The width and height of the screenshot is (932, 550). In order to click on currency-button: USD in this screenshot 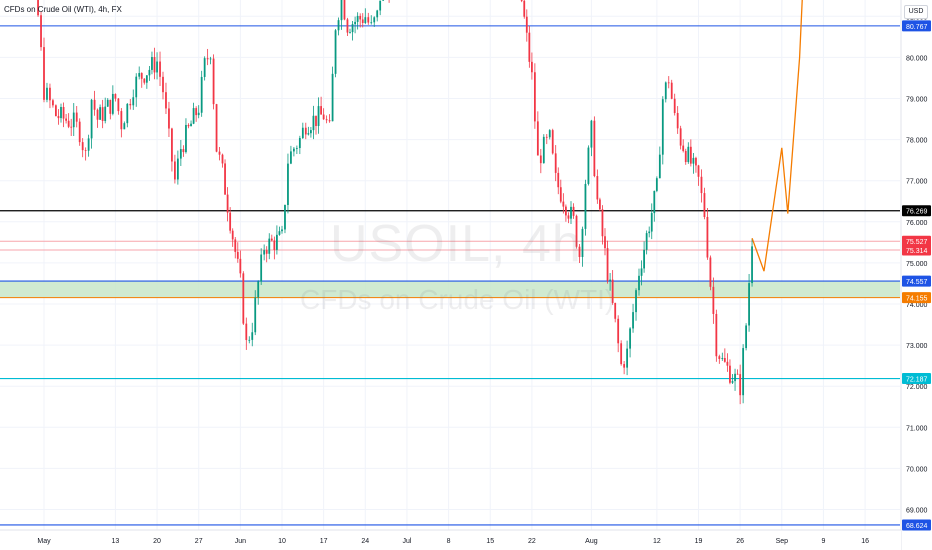, I will do `click(916, 12)`.